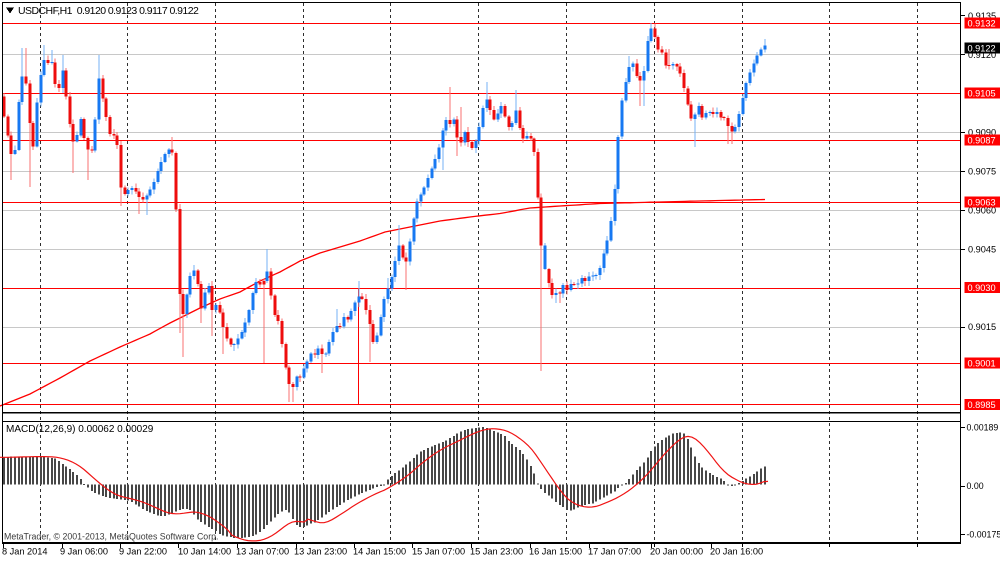 The height and width of the screenshot is (562, 1000). Describe the element at coordinates (143, 552) in the screenshot. I see `svg-text: 9 Jan 22:00` at that location.